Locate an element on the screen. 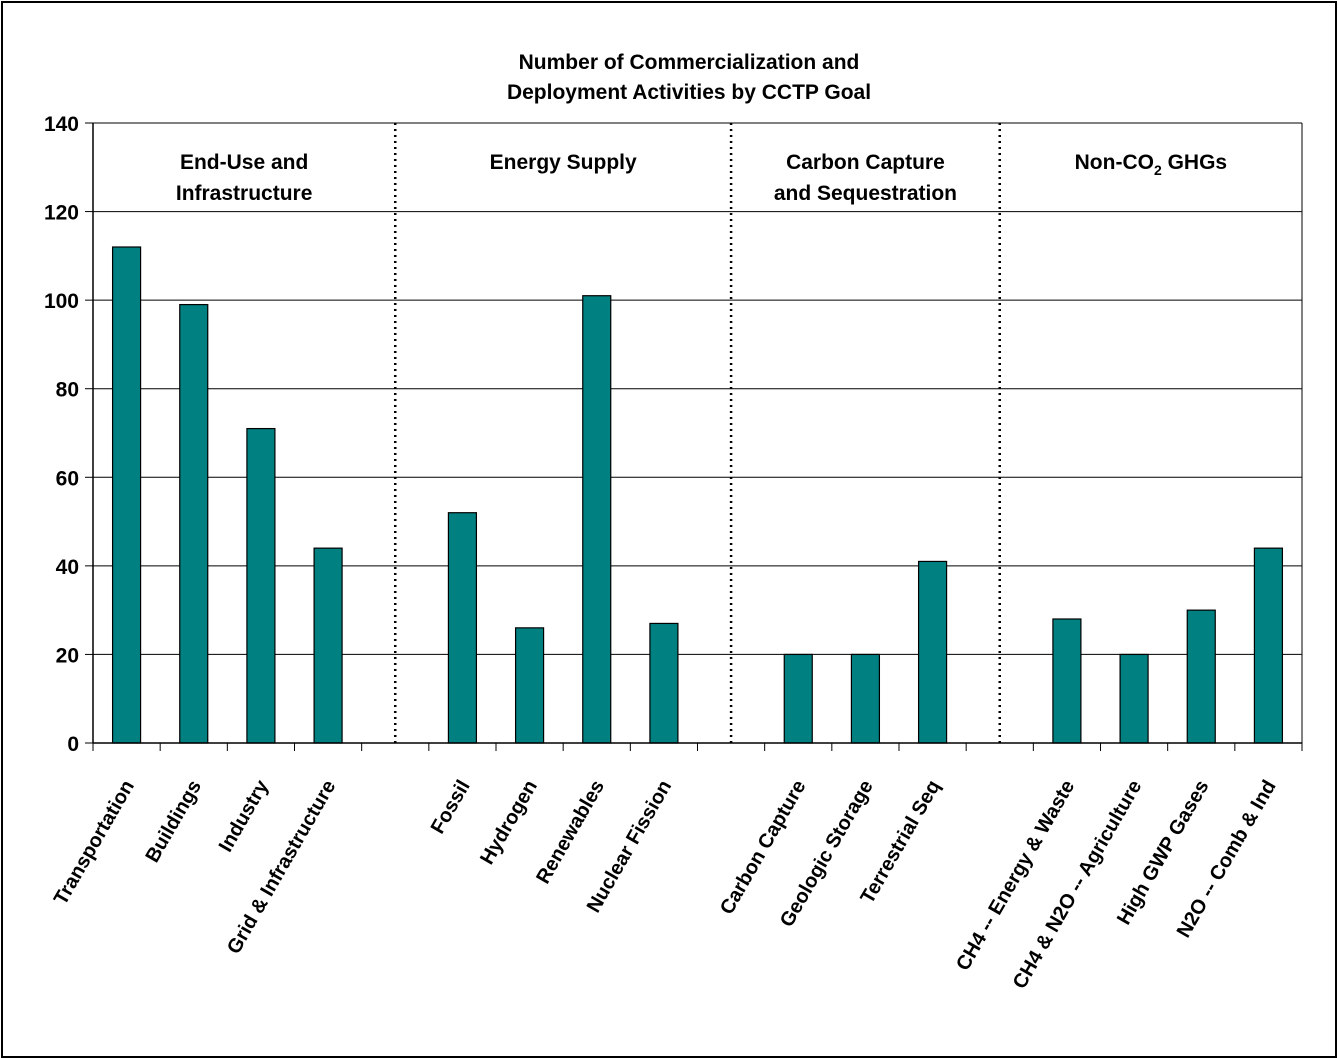  x-tick-label: CH4 & N2O -- Agriculture is located at coordinates (1078, 885).